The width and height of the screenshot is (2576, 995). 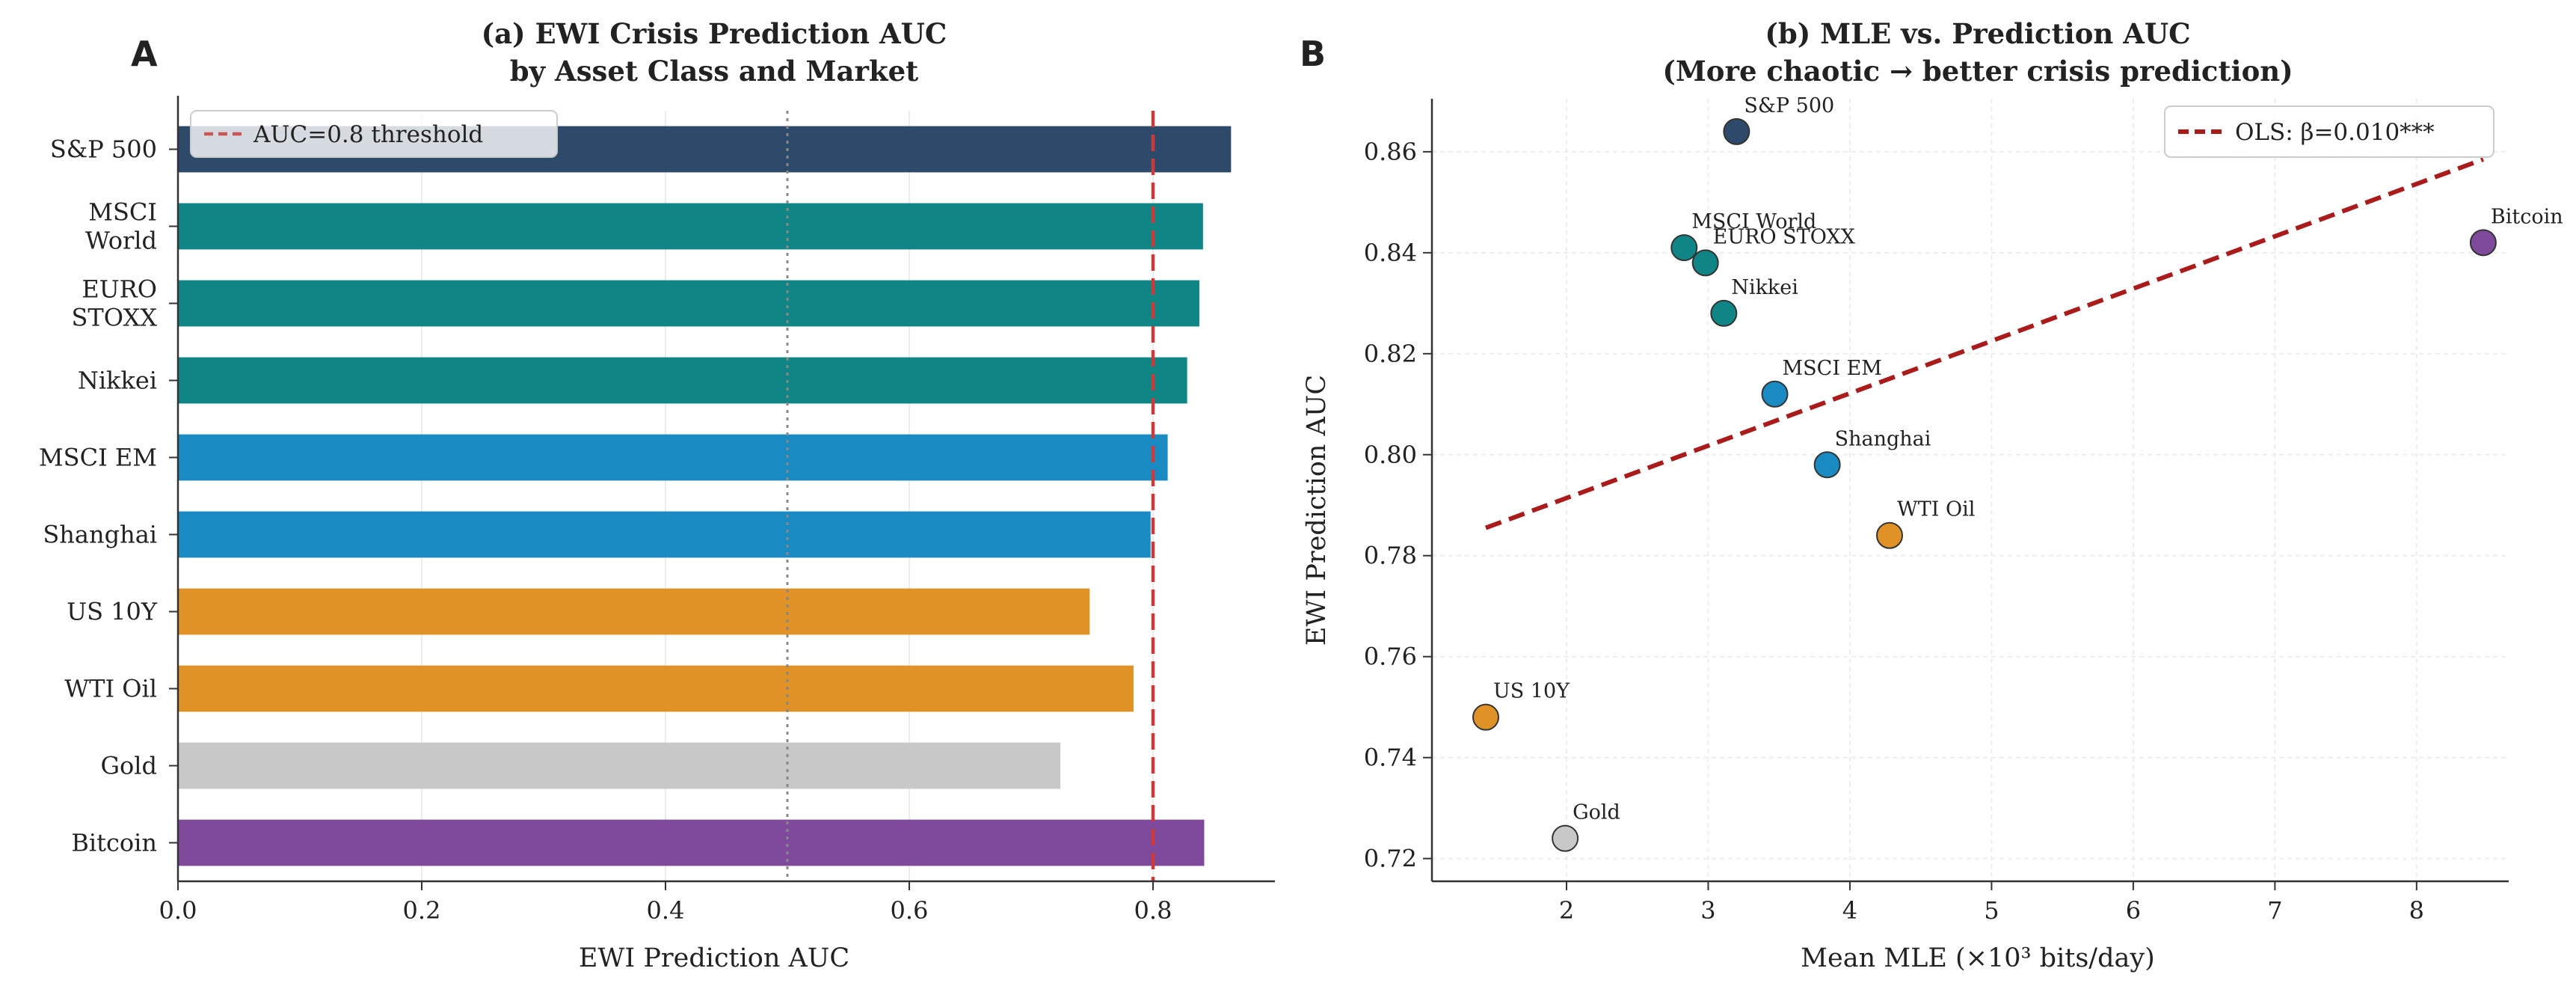 What do you see at coordinates (1991, 910) in the screenshot?
I see `x-tick-label: 5` at bounding box center [1991, 910].